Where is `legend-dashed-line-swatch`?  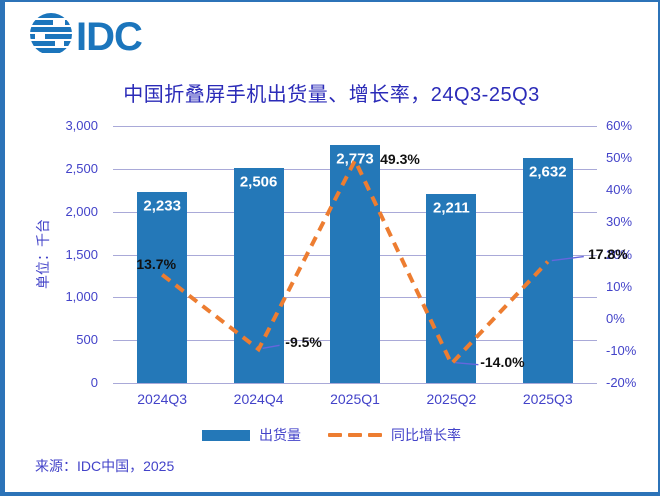 legend-dashed-line-swatch is located at coordinates (355, 435).